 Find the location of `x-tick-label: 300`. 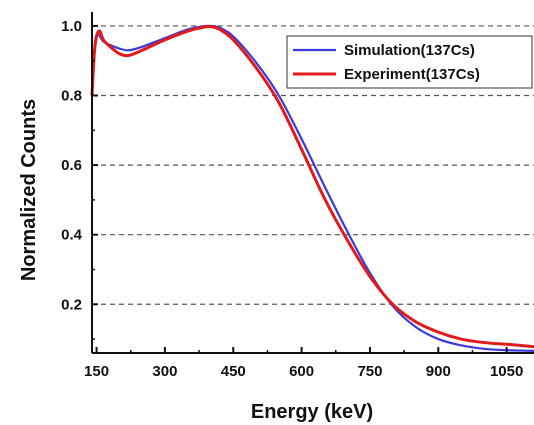

x-tick-label: 300 is located at coordinates (164, 371).